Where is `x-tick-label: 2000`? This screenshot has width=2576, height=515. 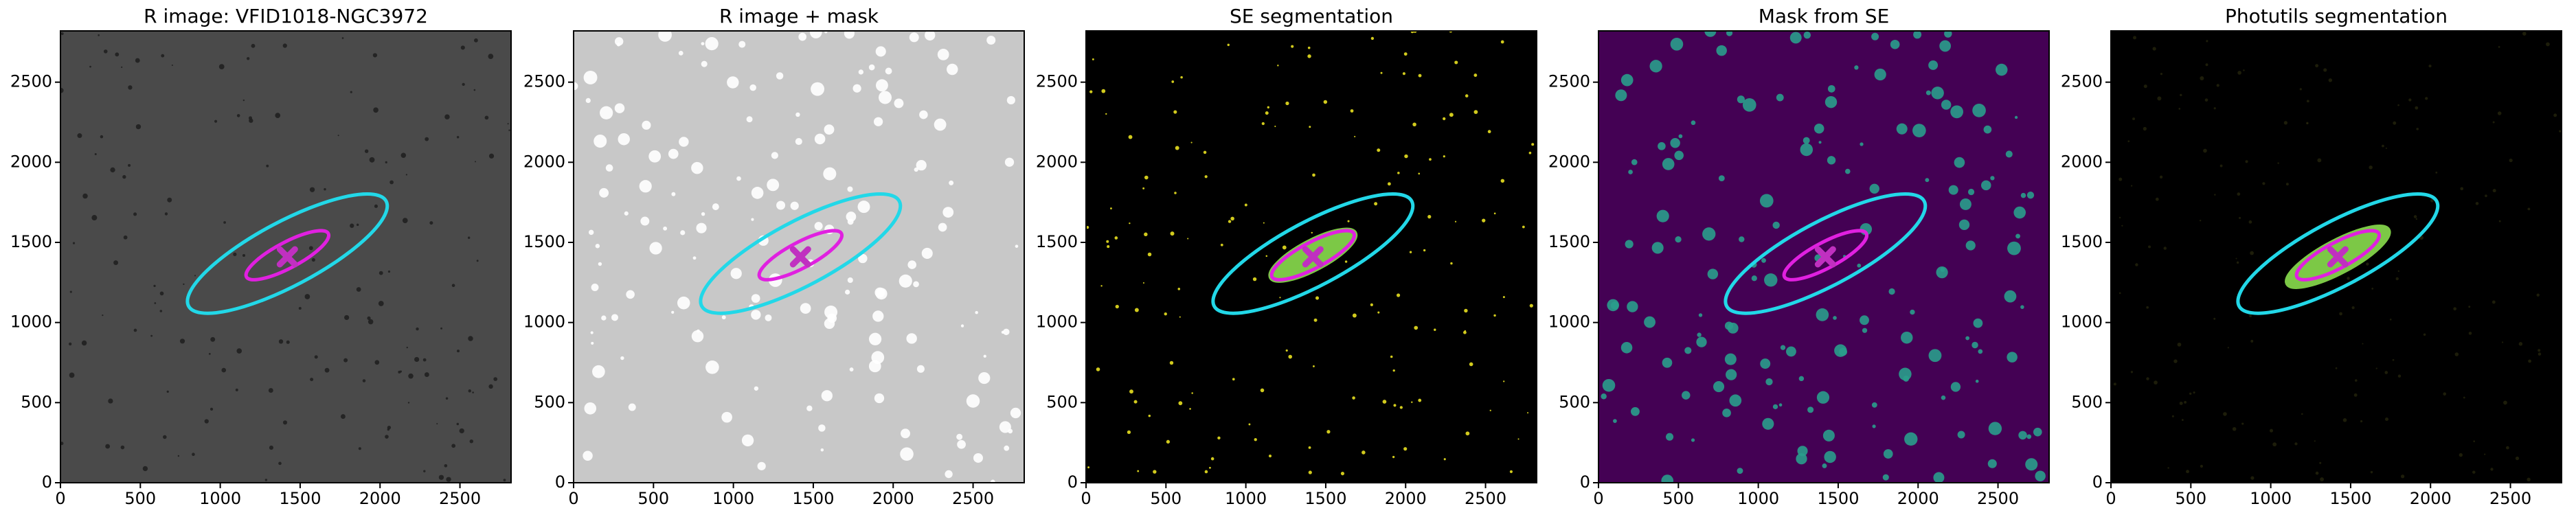
x-tick-label: 2000 is located at coordinates (1918, 498).